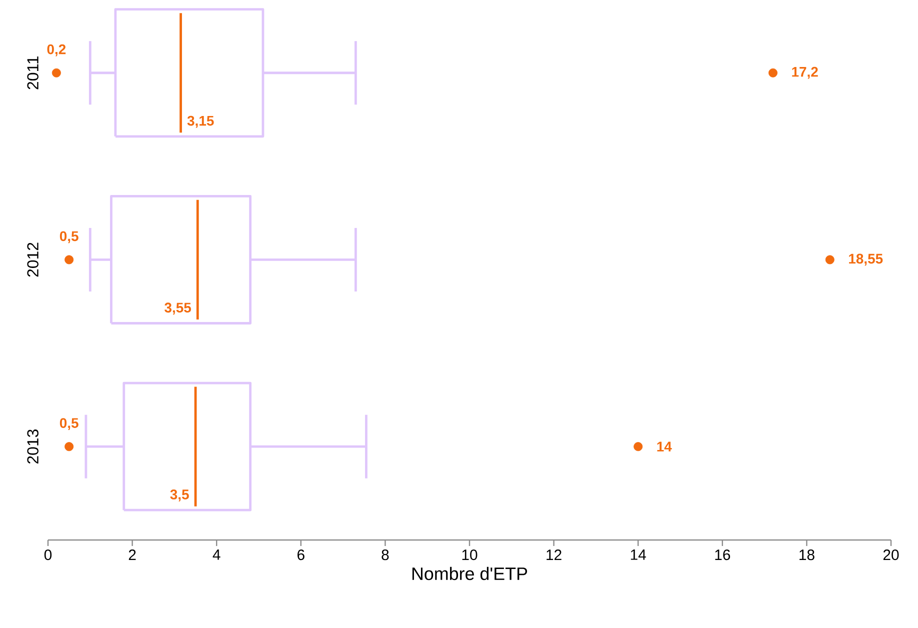 Image resolution: width=918 pixels, height=628 pixels. What do you see at coordinates (32, 447) in the screenshot?
I see `y-tick-label: 2013` at bounding box center [32, 447].